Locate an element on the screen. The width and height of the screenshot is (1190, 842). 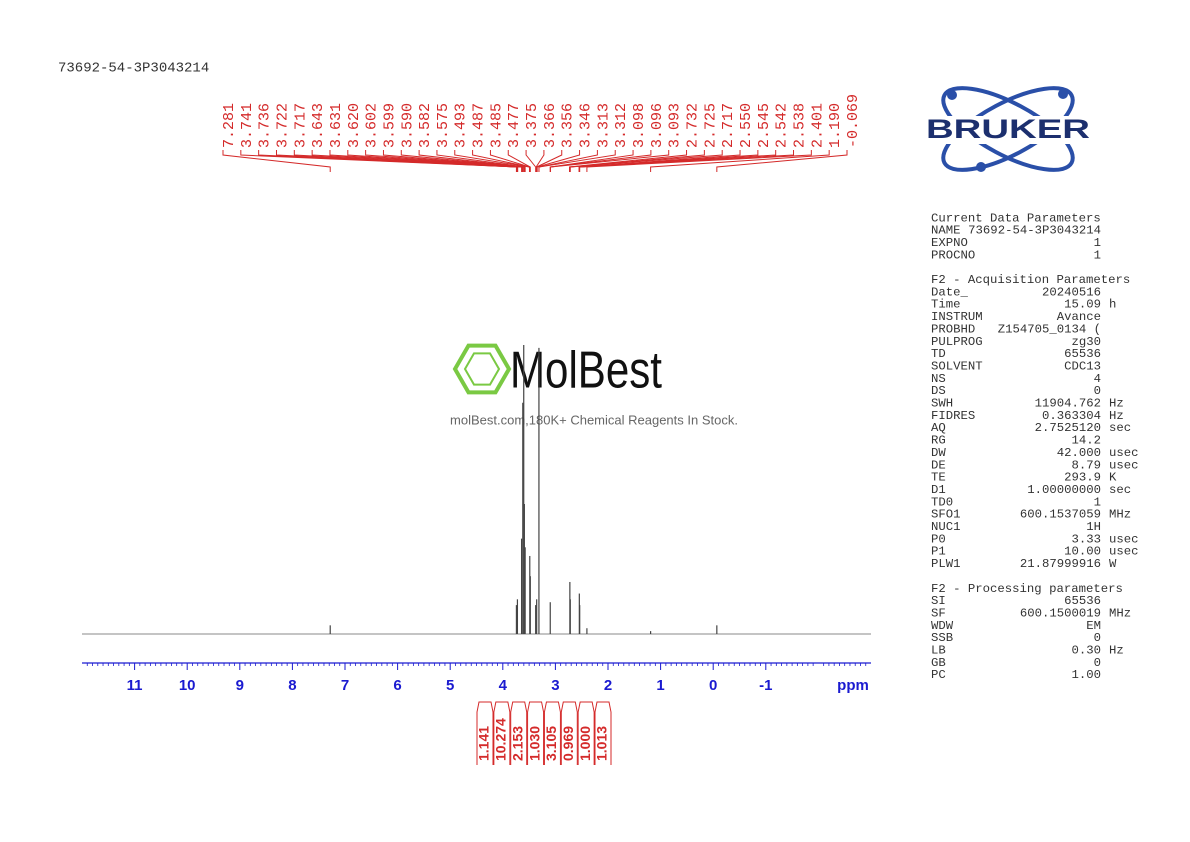
peak-label: 3.098 is located at coordinates (639, 125).